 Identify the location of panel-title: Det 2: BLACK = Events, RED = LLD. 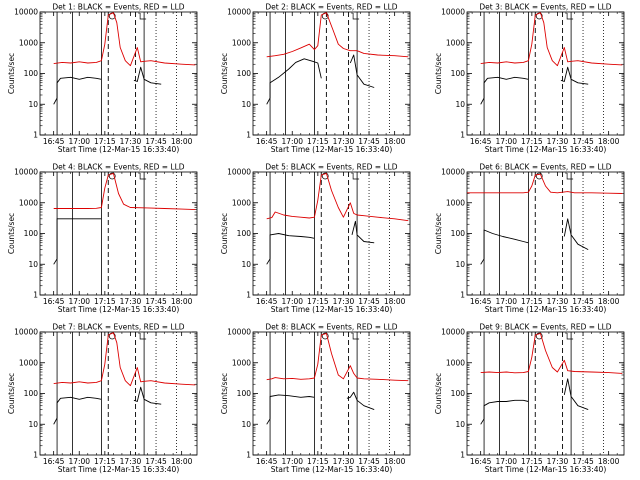
(331, 7).